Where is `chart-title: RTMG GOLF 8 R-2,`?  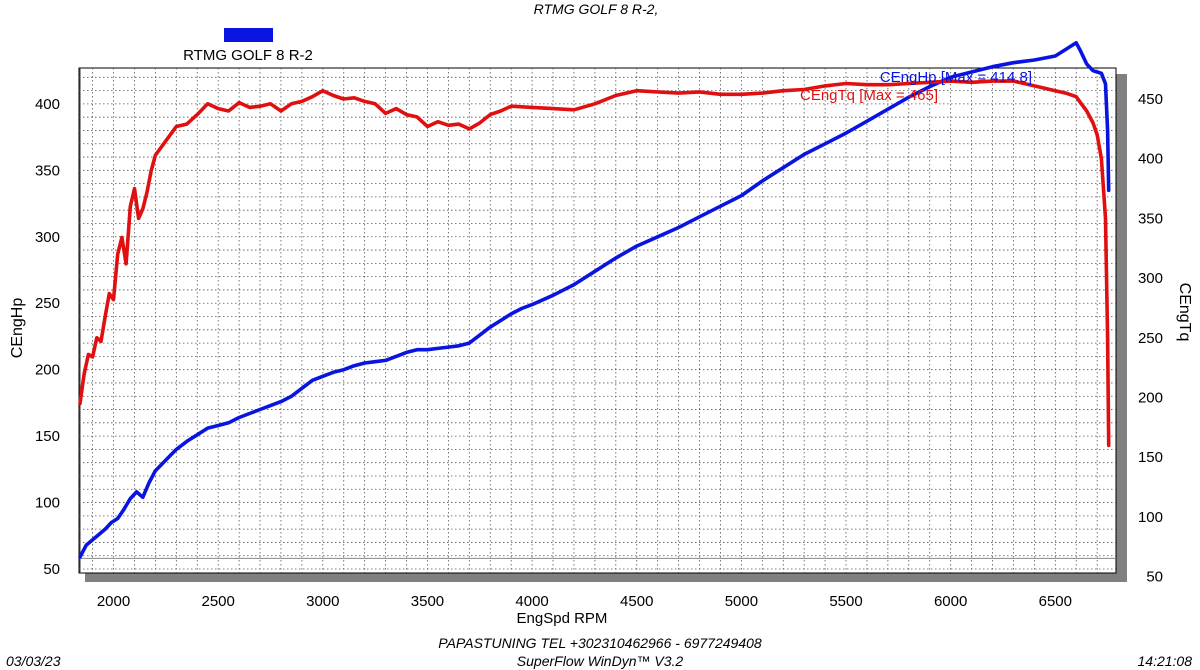
chart-title: RTMG GOLF 8 R-2, is located at coordinates (596, 9).